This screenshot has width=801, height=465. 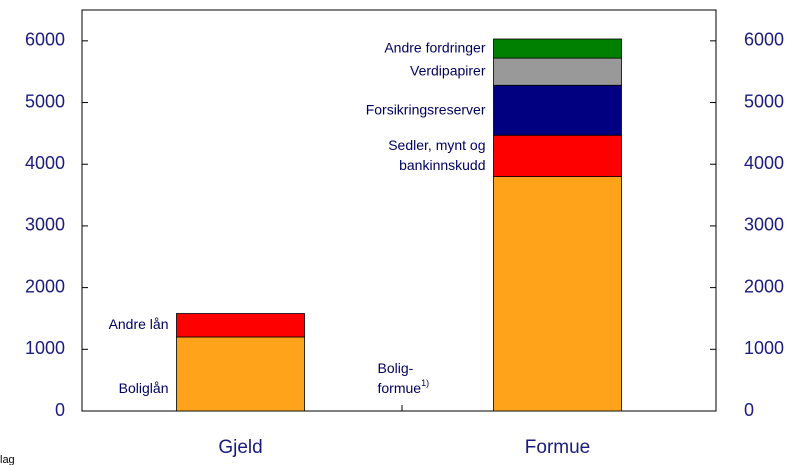 I want to click on segment-label: Forsikringsreserver, so click(x=426, y=109).